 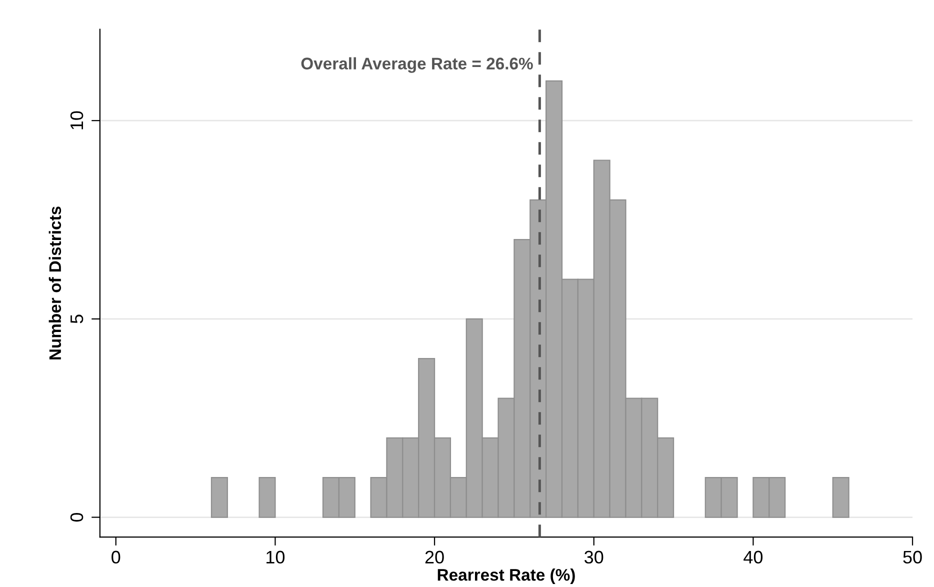 What do you see at coordinates (77, 517) in the screenshot?
I see `y-tick-label: 0` at bounding box center [77, 517].